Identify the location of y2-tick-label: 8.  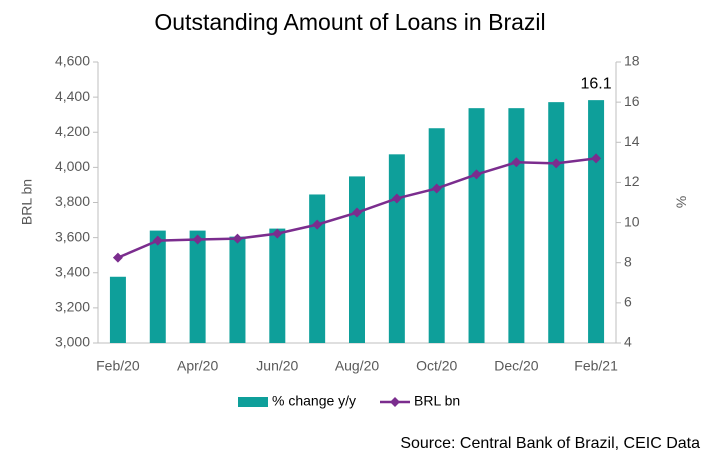
(628, 261).